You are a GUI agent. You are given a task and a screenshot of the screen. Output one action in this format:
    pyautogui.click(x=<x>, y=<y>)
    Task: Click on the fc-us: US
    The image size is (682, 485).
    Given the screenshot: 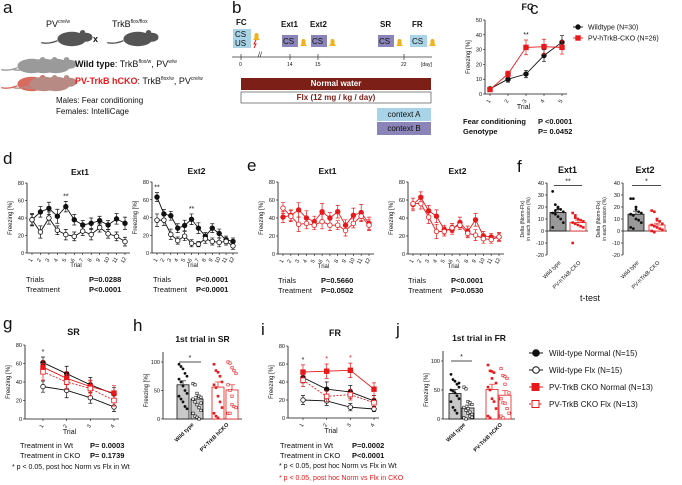 What is the action you would take?
    pyautogui.click(x=241, y=43)
    